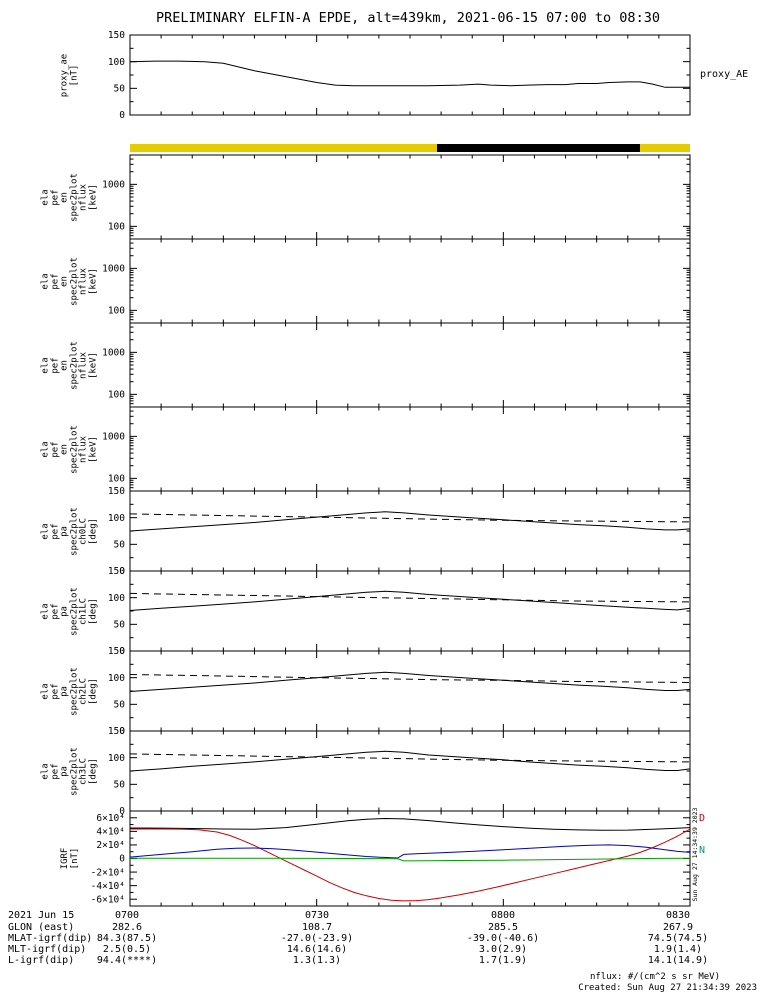  Describe the element at coordinates (69, 691) in the screenshot. I see `panel-label-pa_ch2LC: ela pef pa spec2plot ch2LC [deg]` at that location.